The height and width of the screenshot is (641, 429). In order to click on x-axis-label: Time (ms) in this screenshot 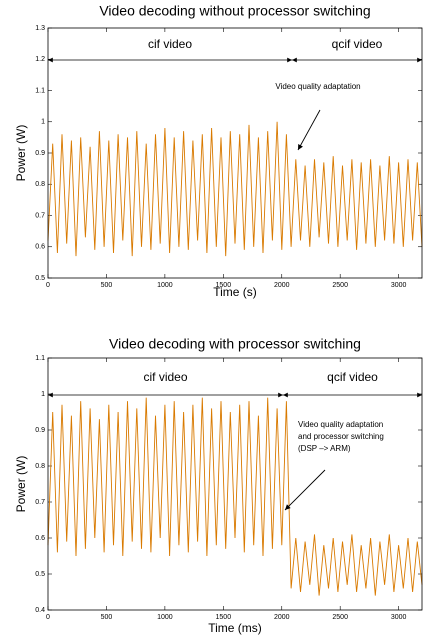, I will do `click(235, 628)`.